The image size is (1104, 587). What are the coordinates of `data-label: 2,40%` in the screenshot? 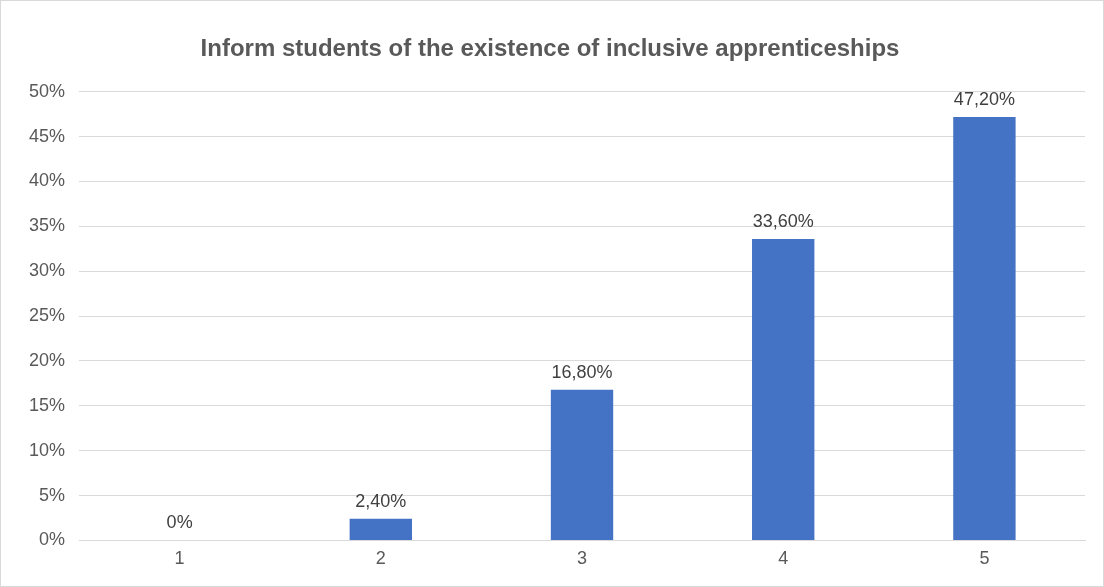 It's located at (381, 500).